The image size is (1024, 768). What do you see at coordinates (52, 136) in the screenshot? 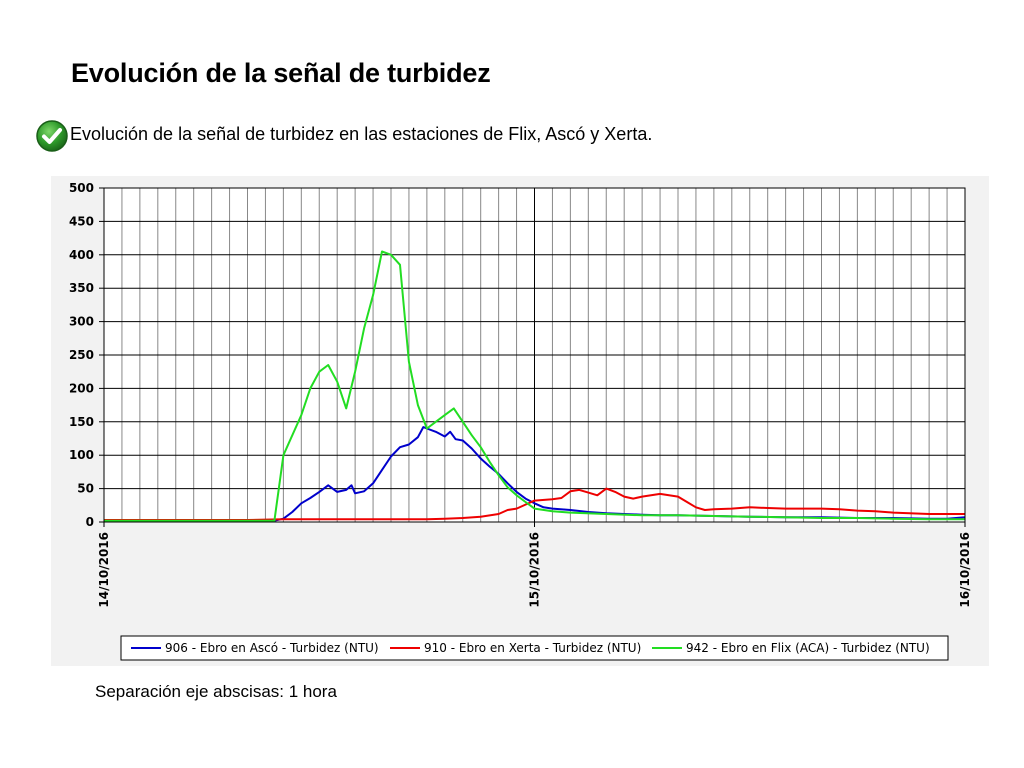
I see `checkmark-circle-icon` at bounding box center [52, 136].